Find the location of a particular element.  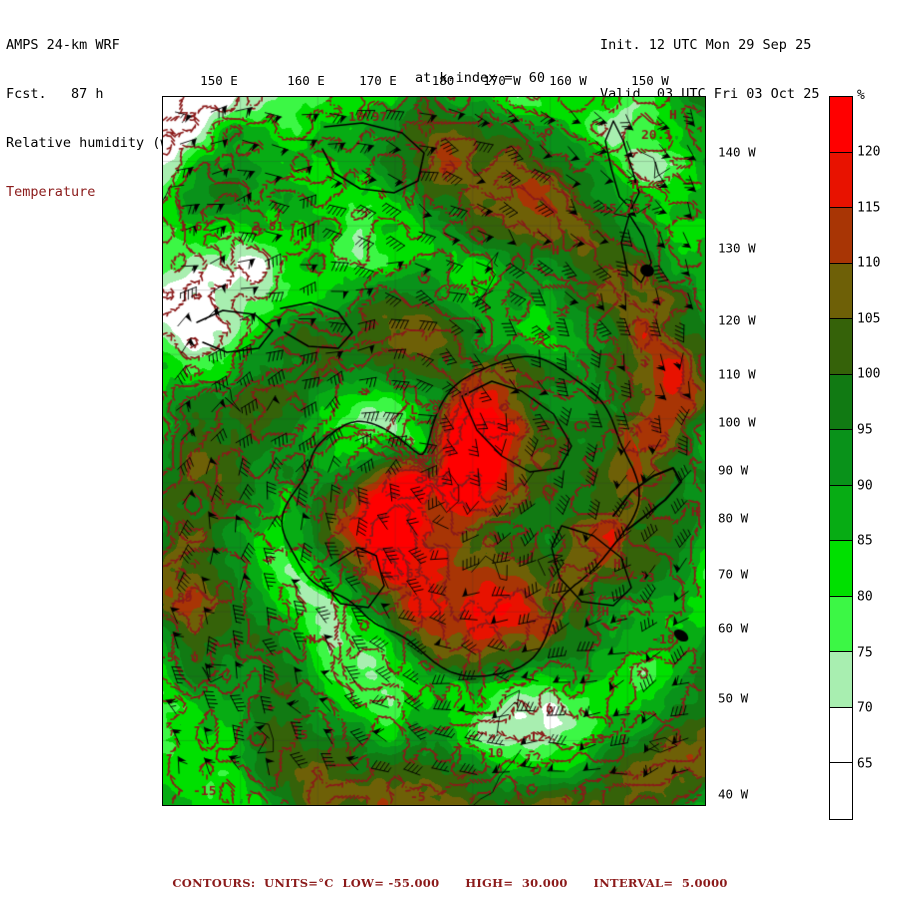

longitude-tick-0: 150 E is located at coordinates (219, 80).